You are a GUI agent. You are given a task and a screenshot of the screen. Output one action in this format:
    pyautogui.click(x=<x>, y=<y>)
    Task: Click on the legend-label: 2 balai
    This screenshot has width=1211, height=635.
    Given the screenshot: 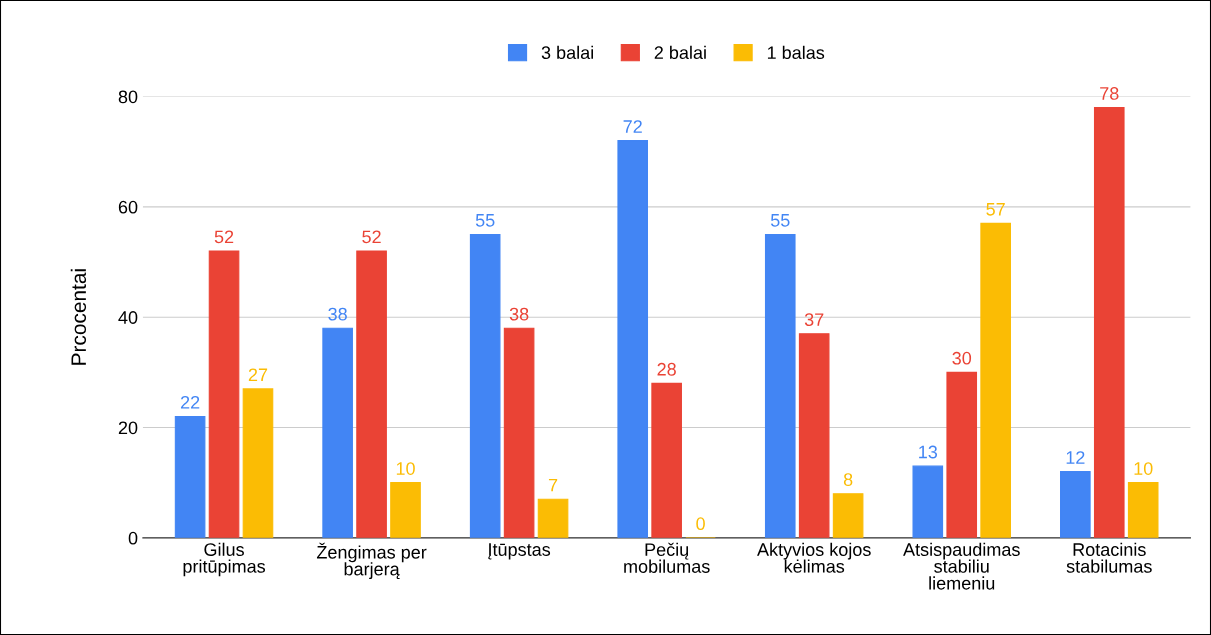 What is the action you would take?
    pyautogui.click(x=680, y=52)
    